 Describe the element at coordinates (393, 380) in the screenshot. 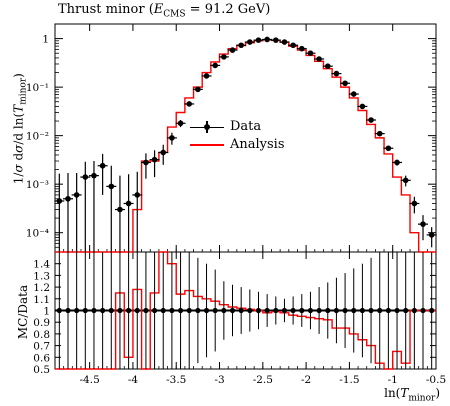

I see `x-tick-label: -1` at that location.